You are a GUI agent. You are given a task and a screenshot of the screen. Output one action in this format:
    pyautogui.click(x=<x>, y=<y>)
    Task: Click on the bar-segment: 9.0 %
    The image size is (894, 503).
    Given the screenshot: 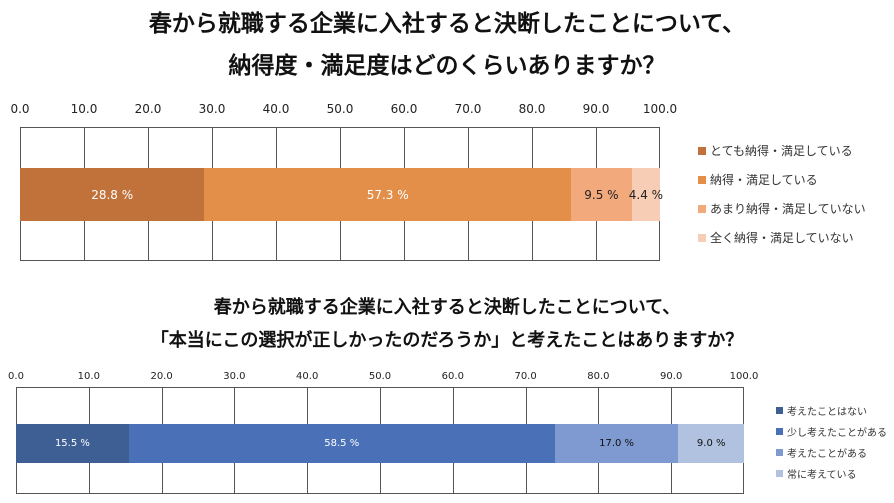 What is the action you would take?
    pyautogui.click(x=711, y=443)
    